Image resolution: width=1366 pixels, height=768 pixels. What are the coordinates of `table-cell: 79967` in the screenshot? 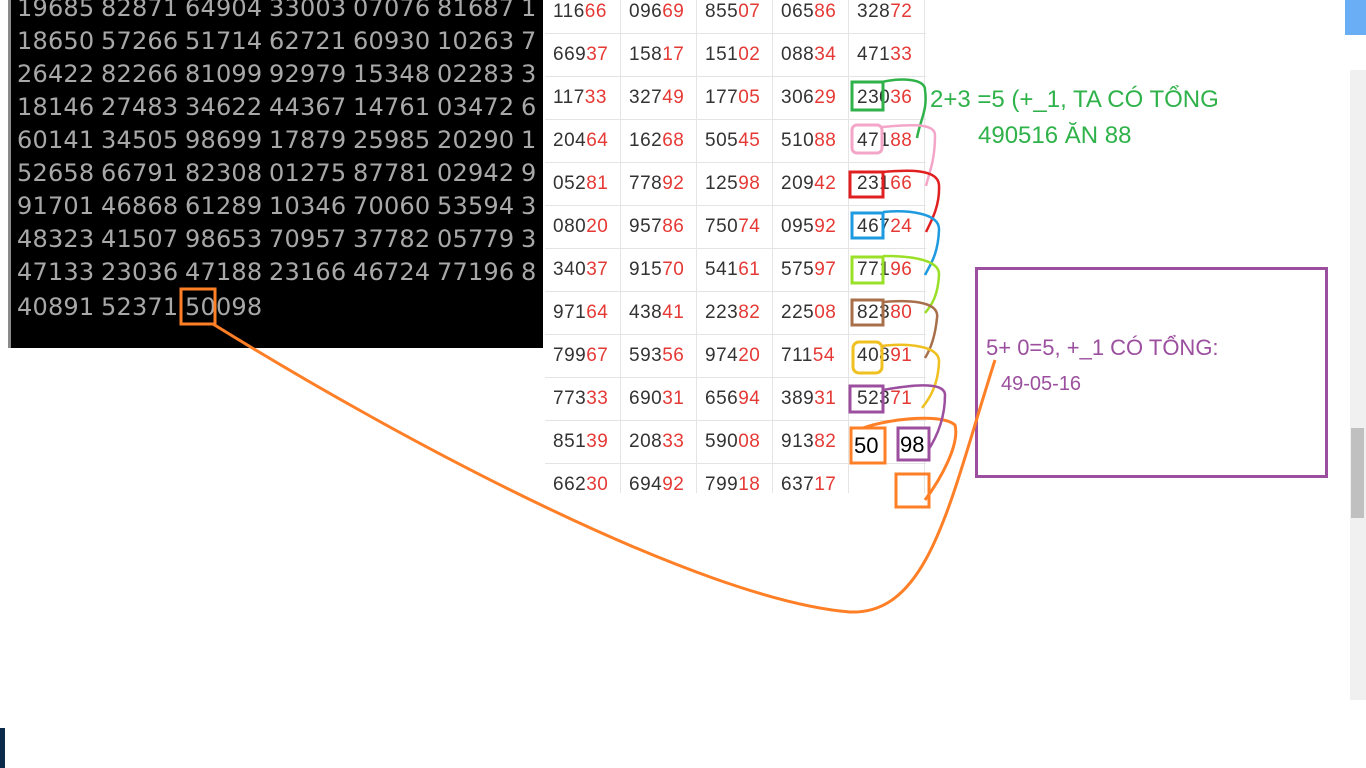 It's located at (583, 355).